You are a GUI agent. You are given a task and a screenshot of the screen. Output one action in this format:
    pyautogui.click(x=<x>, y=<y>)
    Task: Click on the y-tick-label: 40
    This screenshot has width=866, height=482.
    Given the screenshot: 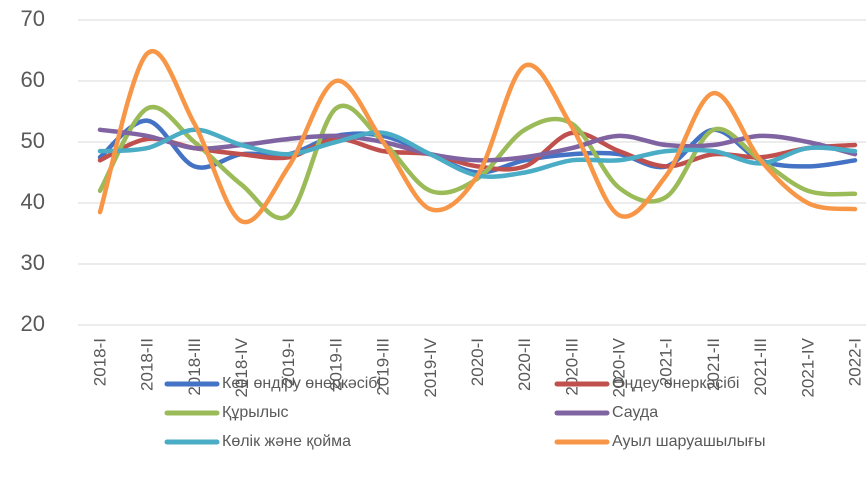 What is the action you would take?
    pyautogui.click(x=33, y=201)
    